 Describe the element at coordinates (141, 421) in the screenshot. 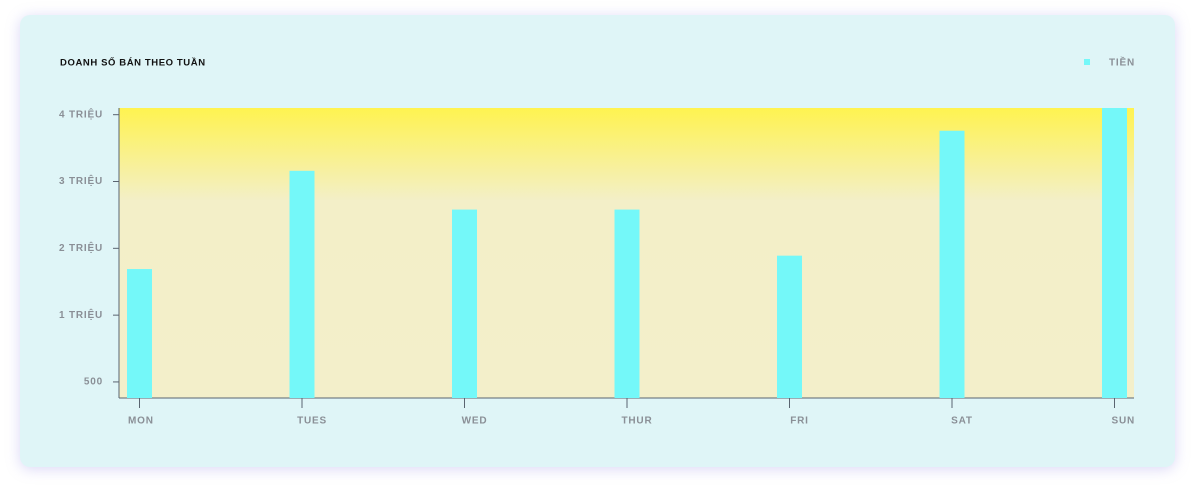

I see `x-tick-label: MON` at that location.